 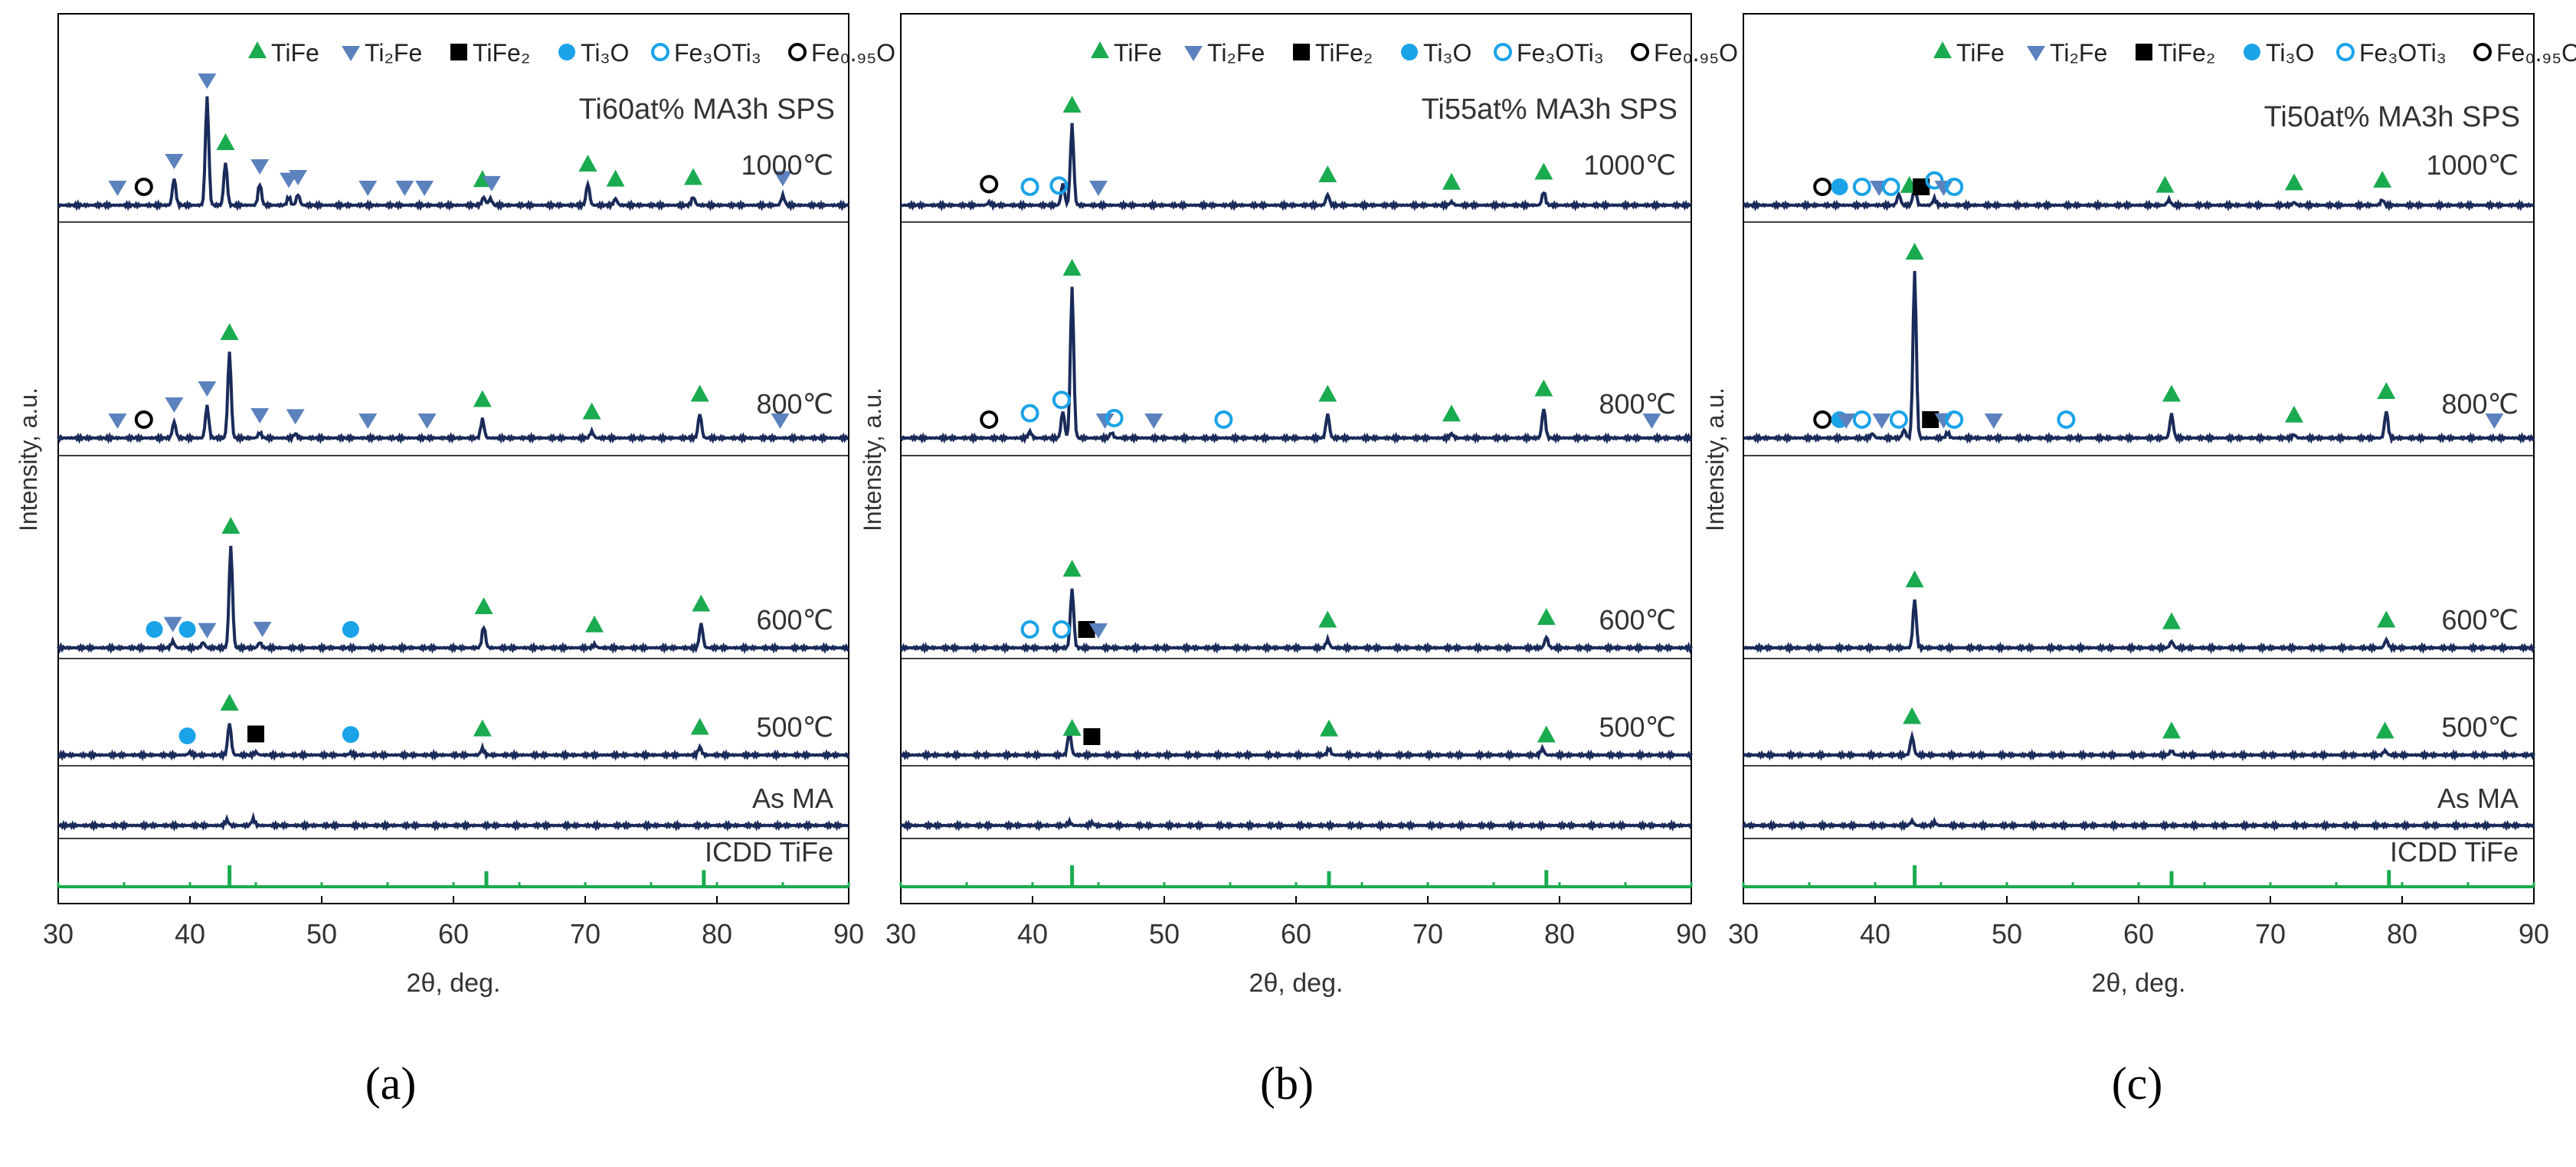 I want to click on panel-a-legend: TiFe Ti₂Fe TiFe₂ Ti₃O Fe₃OTi₃ Fe₀.₉₅O, so click(x=571, y=53).